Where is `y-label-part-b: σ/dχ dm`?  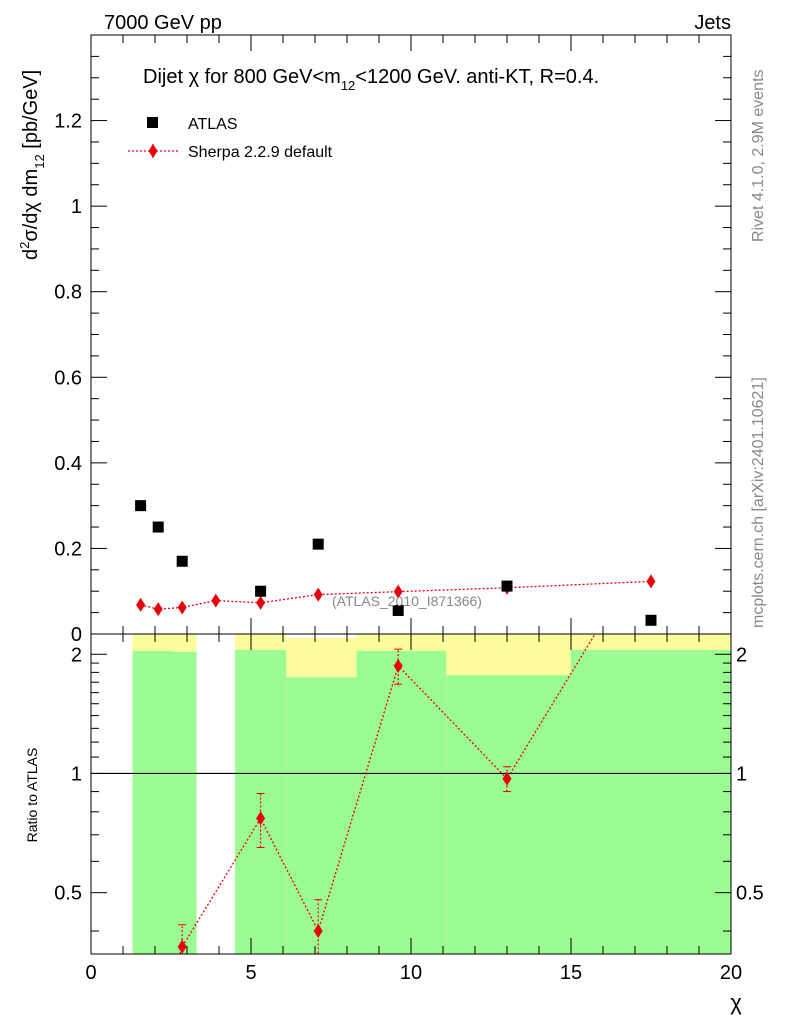 y-label-part-b: σ/dχ dm is located at coordinates (31, 205).